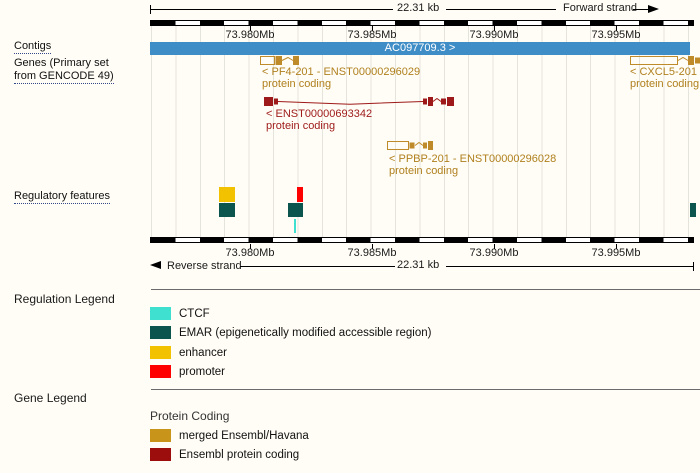 The image size is (700, 473). Describe the element at coordinates (155, 265) in the screenshot. I see `reverse-strand-arrow-icon` at that location.